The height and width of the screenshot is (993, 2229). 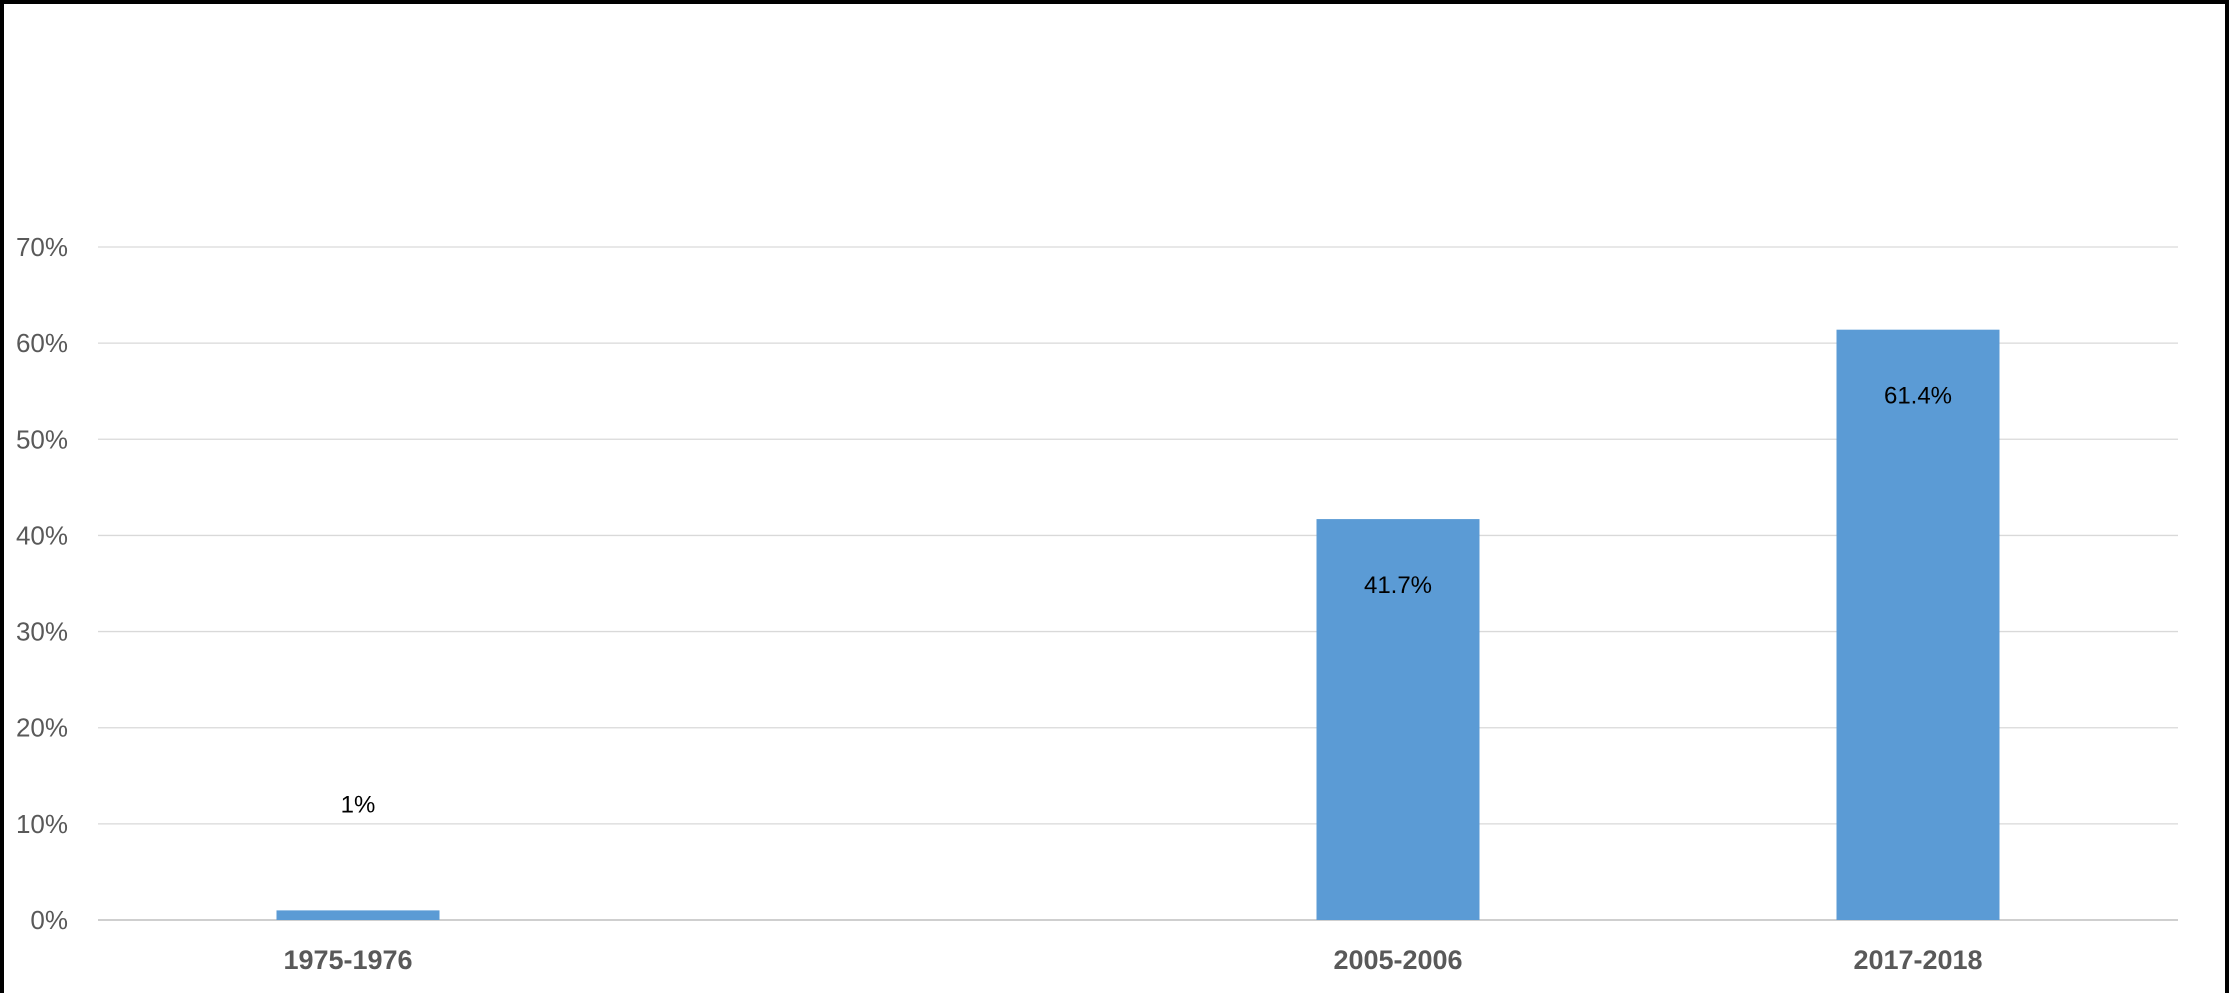 What do you see at coordinates (1918, 624) in the screenshot?
I see `bar-2017-2018` at bounding box center [1918, 624].